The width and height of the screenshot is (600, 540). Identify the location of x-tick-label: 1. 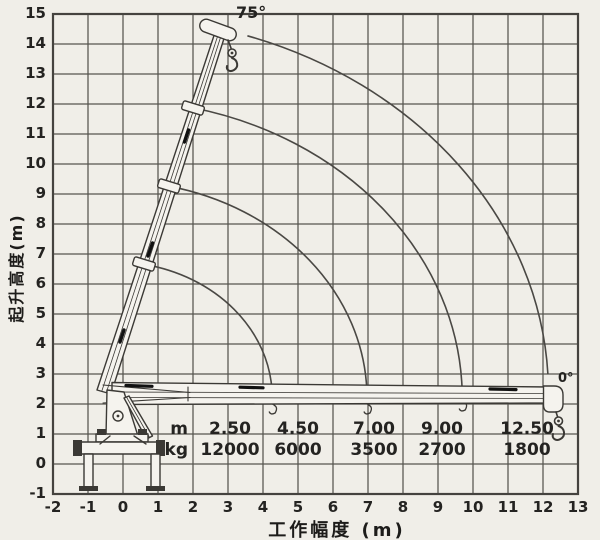
(158, 507).